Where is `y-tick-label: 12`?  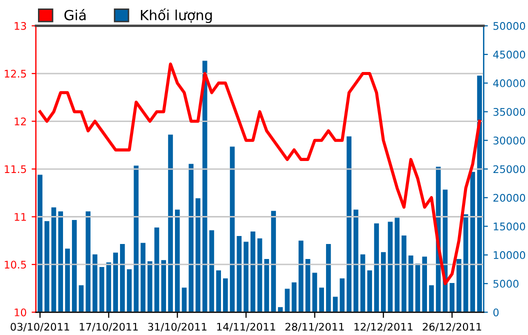 y-tick-label: 12 is located at coordinates (20, 121).